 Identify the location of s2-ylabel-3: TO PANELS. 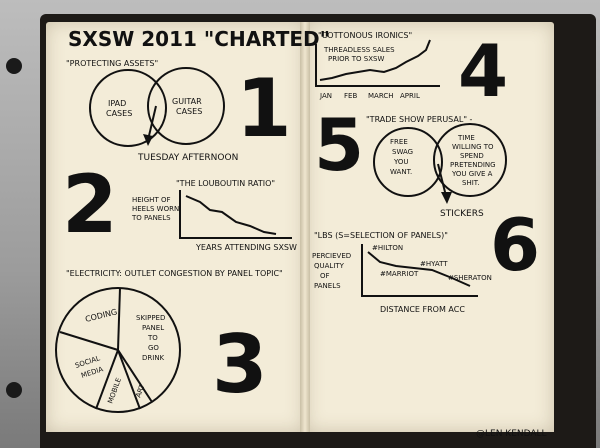
(151, 218).